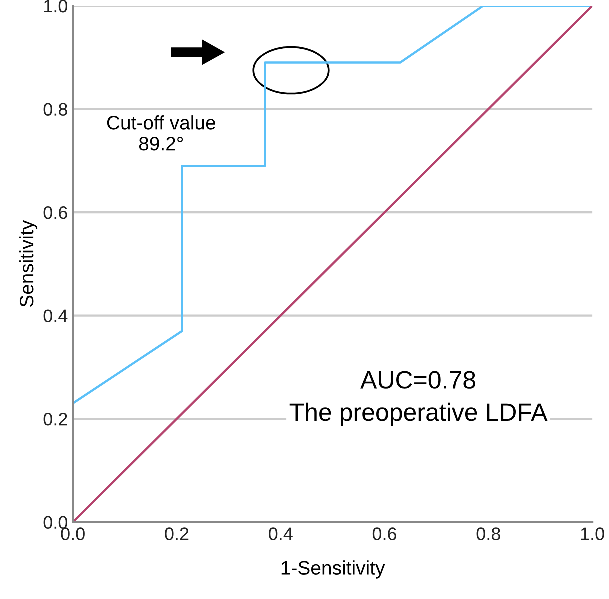 The width and height of the screenshot is (609, 599). I want to click on y-tick-label: 0.8, so click(56, 109).